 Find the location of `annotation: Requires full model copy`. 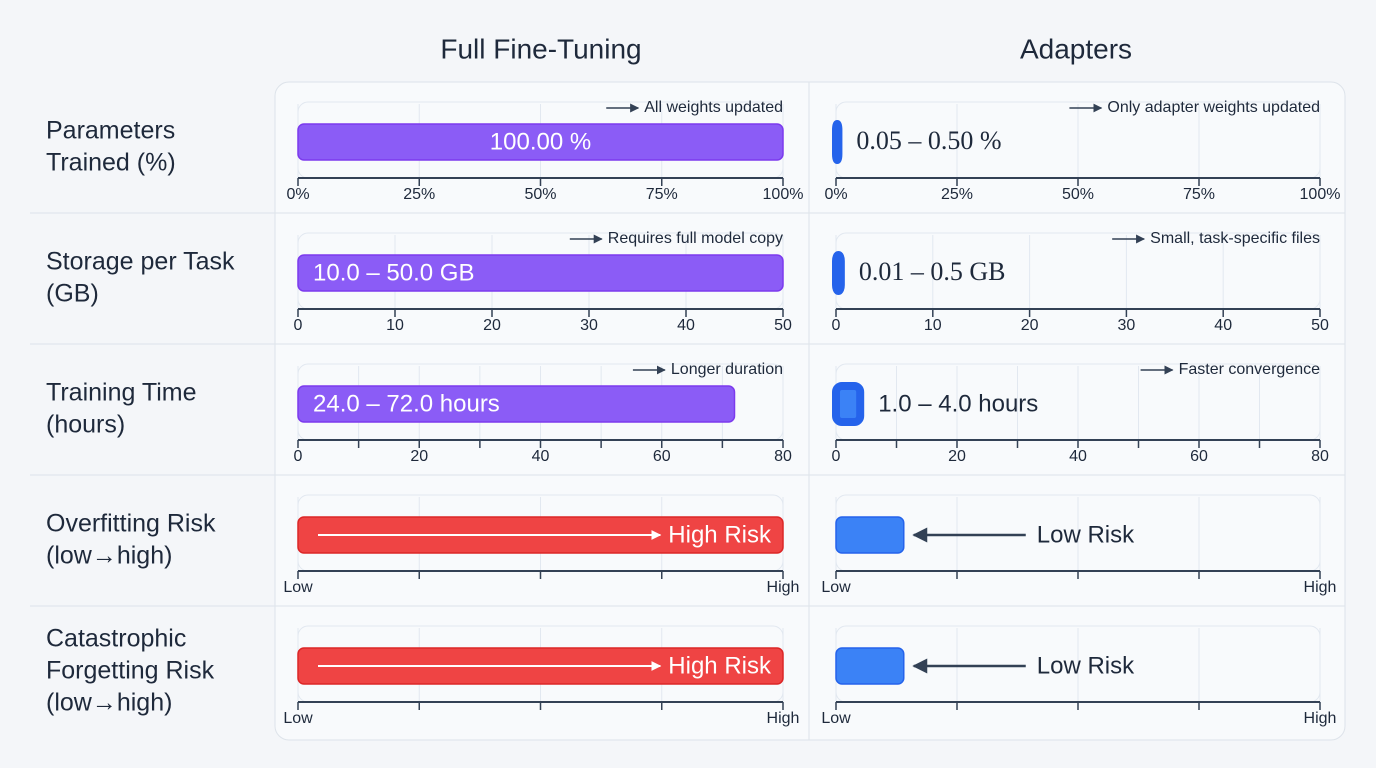

annotation: Requires full model copy is located at coordinates (695, 238).